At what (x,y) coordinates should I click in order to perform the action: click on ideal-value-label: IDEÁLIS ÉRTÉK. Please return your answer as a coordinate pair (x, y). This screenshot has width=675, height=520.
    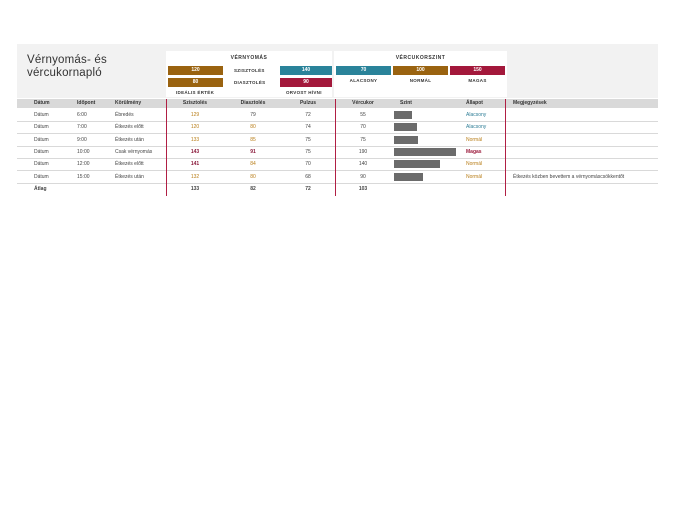
    Looking at the image, I should click on (195, 92).